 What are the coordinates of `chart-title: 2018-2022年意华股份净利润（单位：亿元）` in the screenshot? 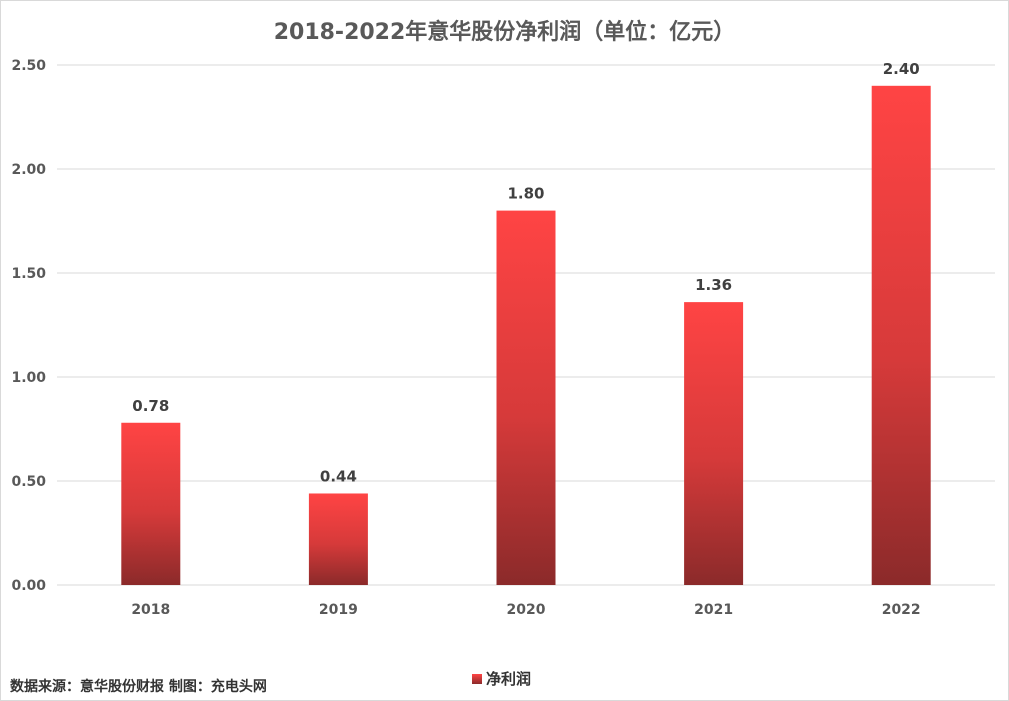 It's located at (504, 32).